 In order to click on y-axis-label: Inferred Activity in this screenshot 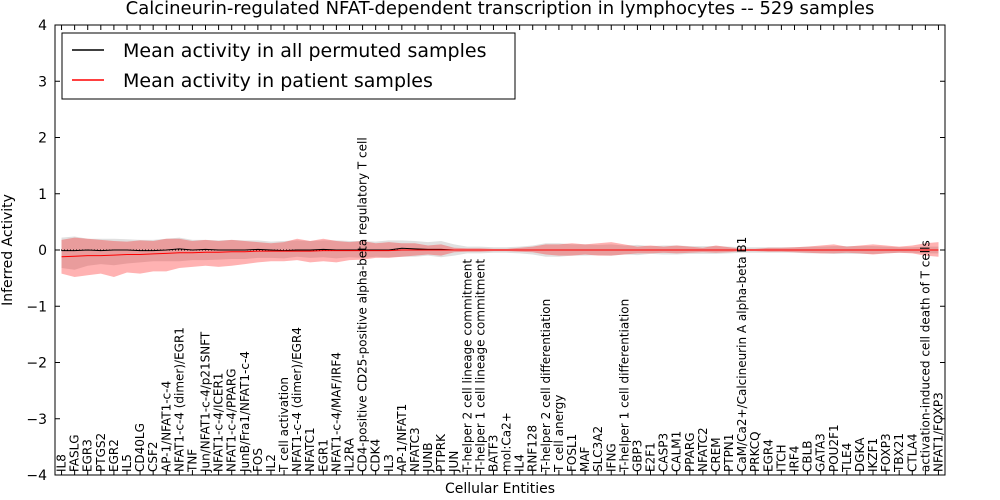, I will do `click(8, 250)`.